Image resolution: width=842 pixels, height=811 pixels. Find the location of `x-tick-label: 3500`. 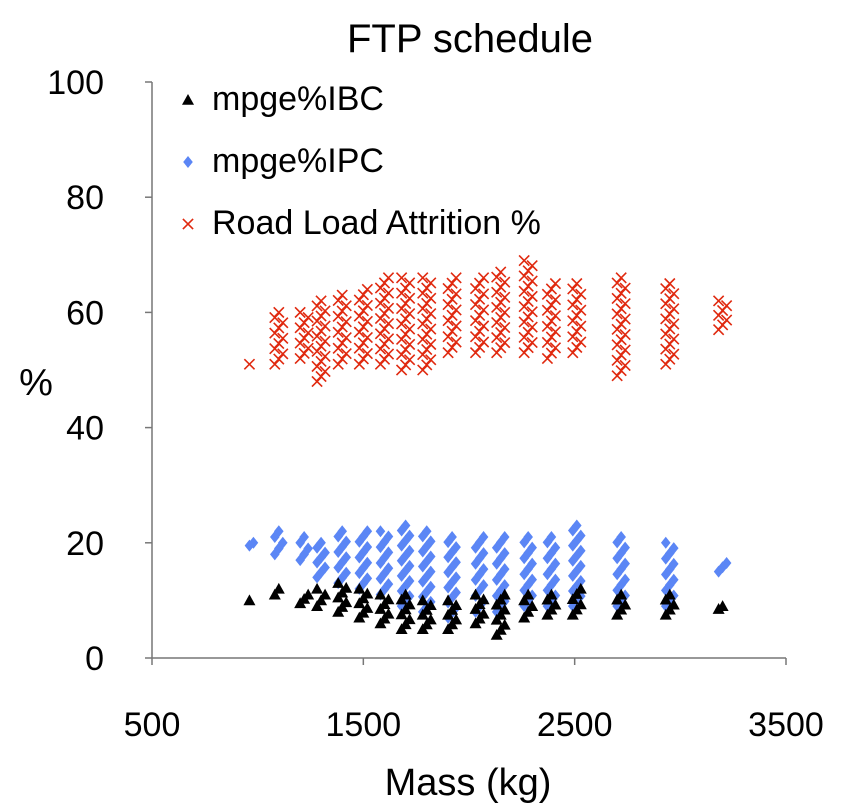

x-tick-label: 3500 is located at coordinates (786, 725).